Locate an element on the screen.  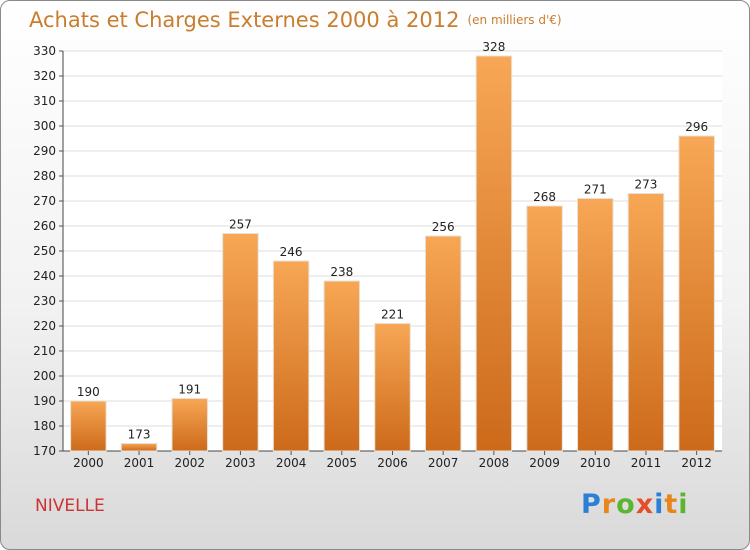
logo-letter: o is located at coordinates (626, 504).